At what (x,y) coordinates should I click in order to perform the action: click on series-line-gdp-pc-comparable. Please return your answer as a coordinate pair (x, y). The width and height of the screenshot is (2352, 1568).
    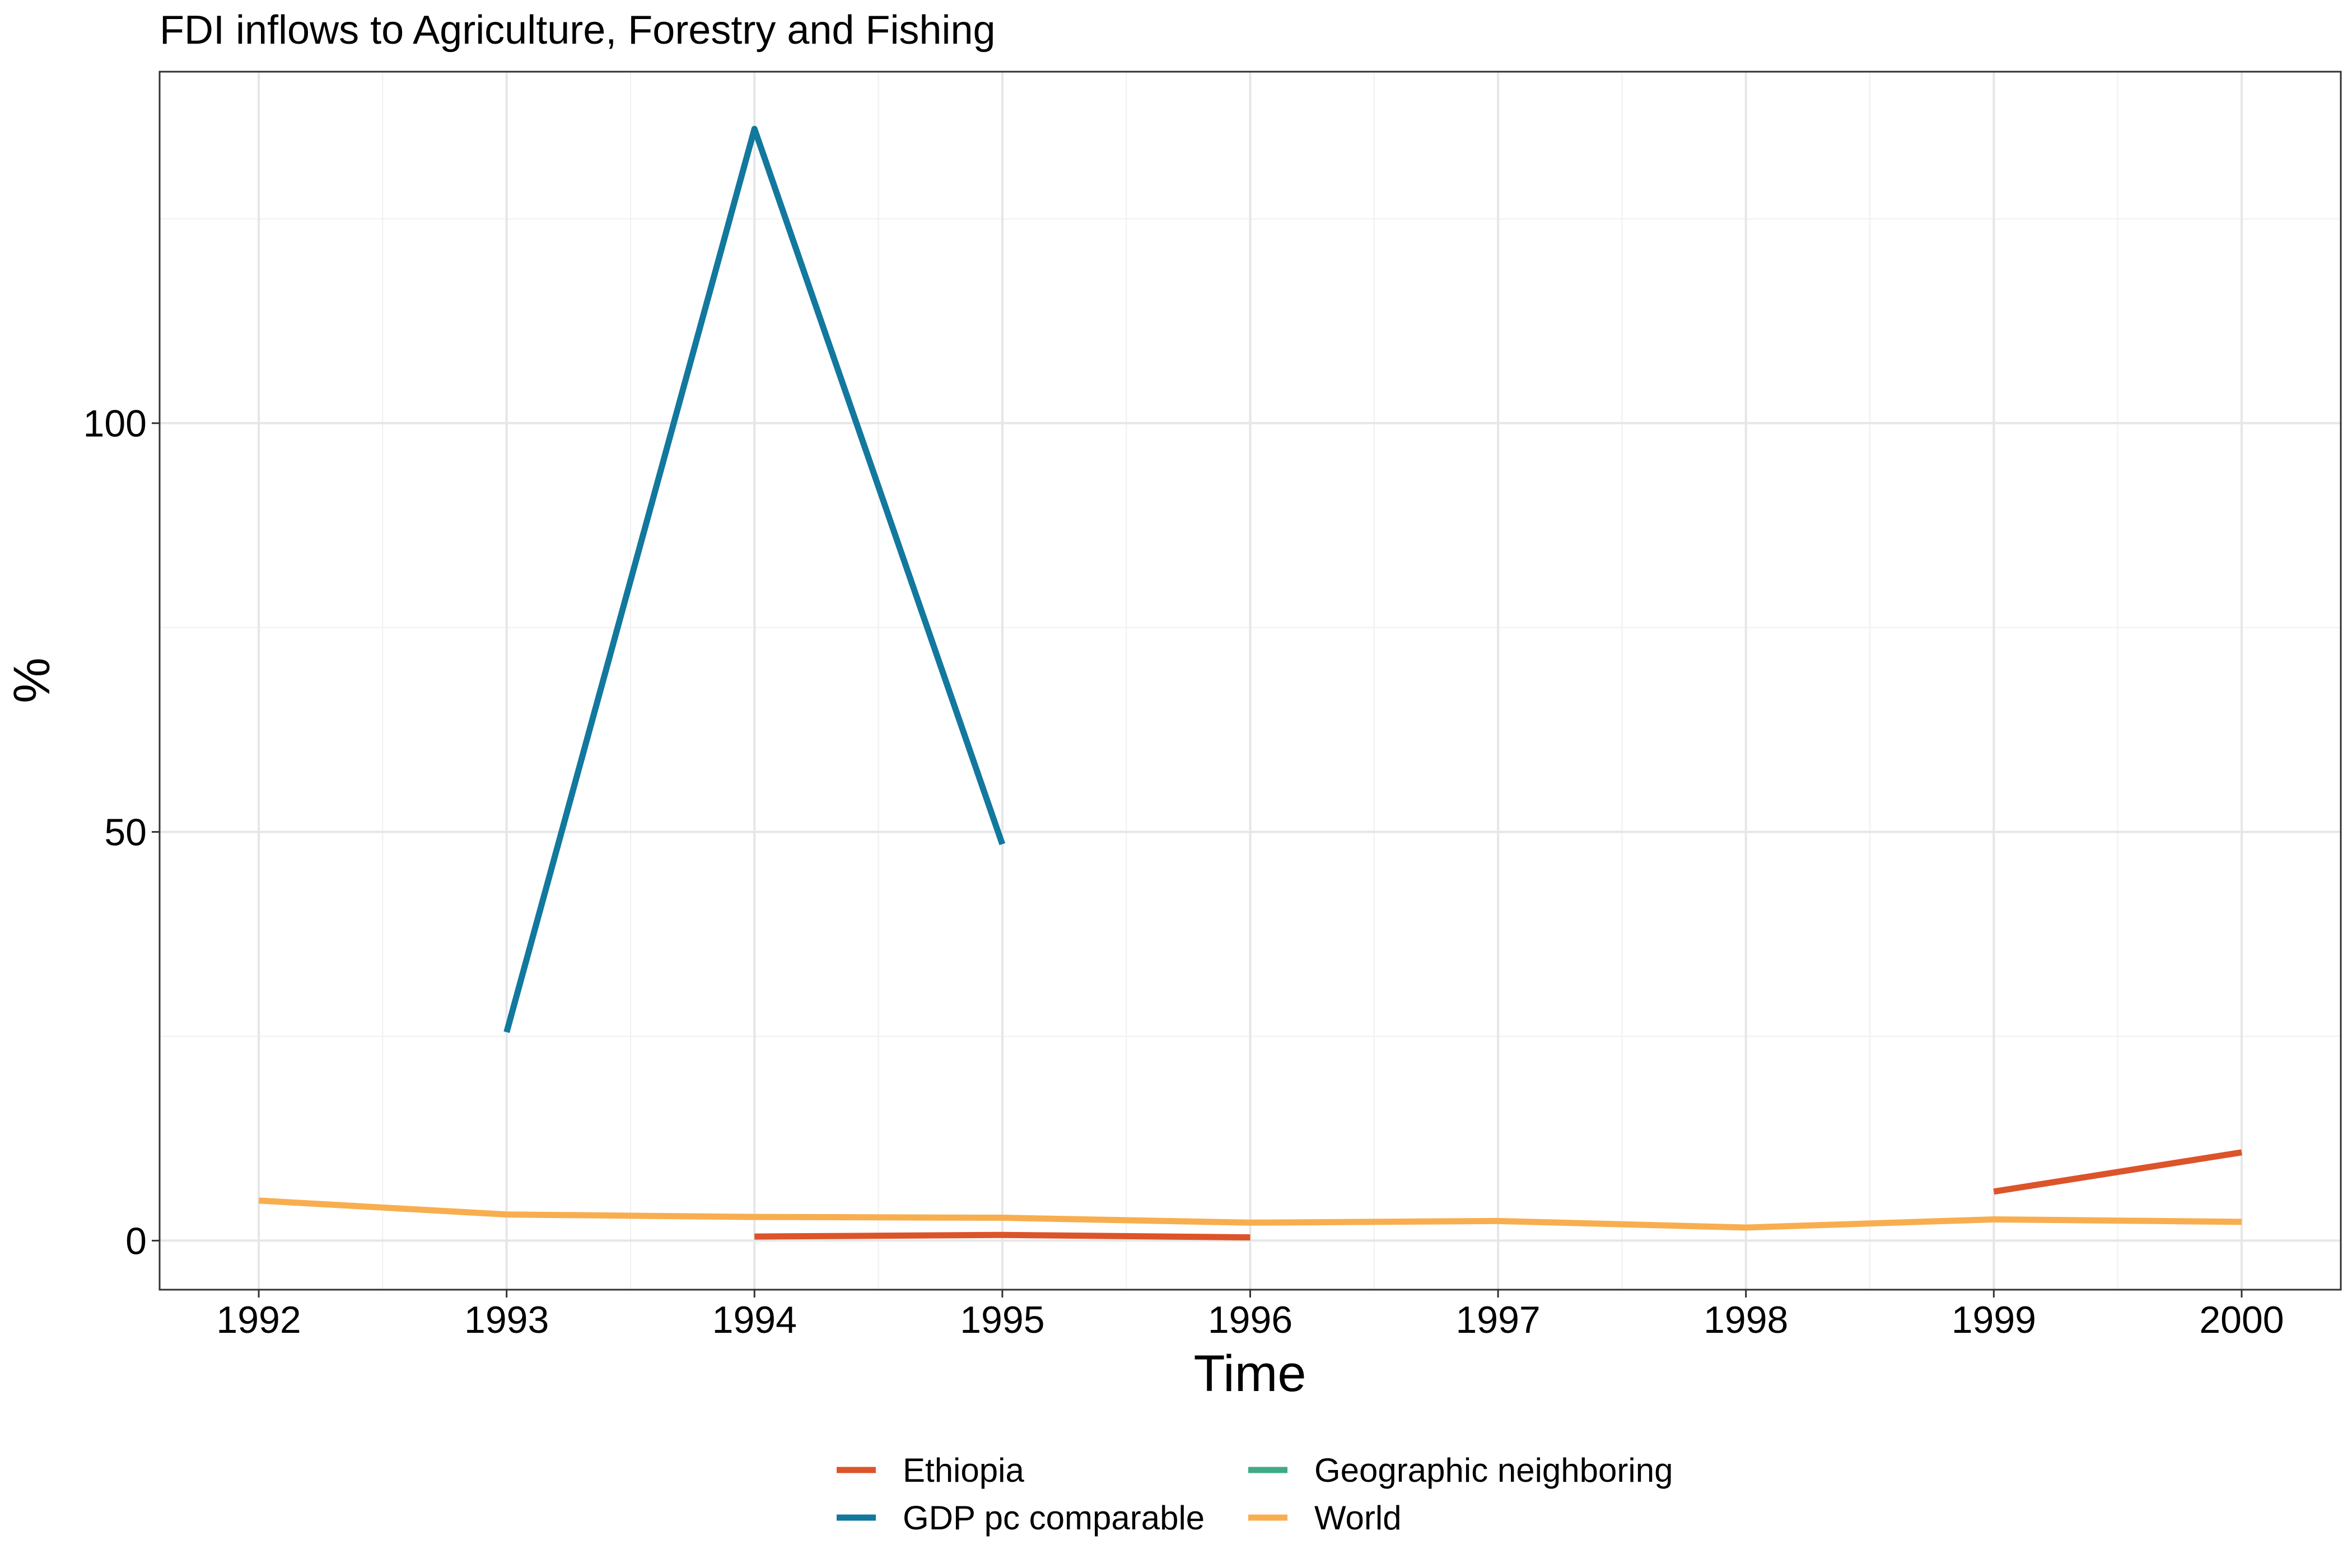
    Looking at the image, I should click on (755, 579).